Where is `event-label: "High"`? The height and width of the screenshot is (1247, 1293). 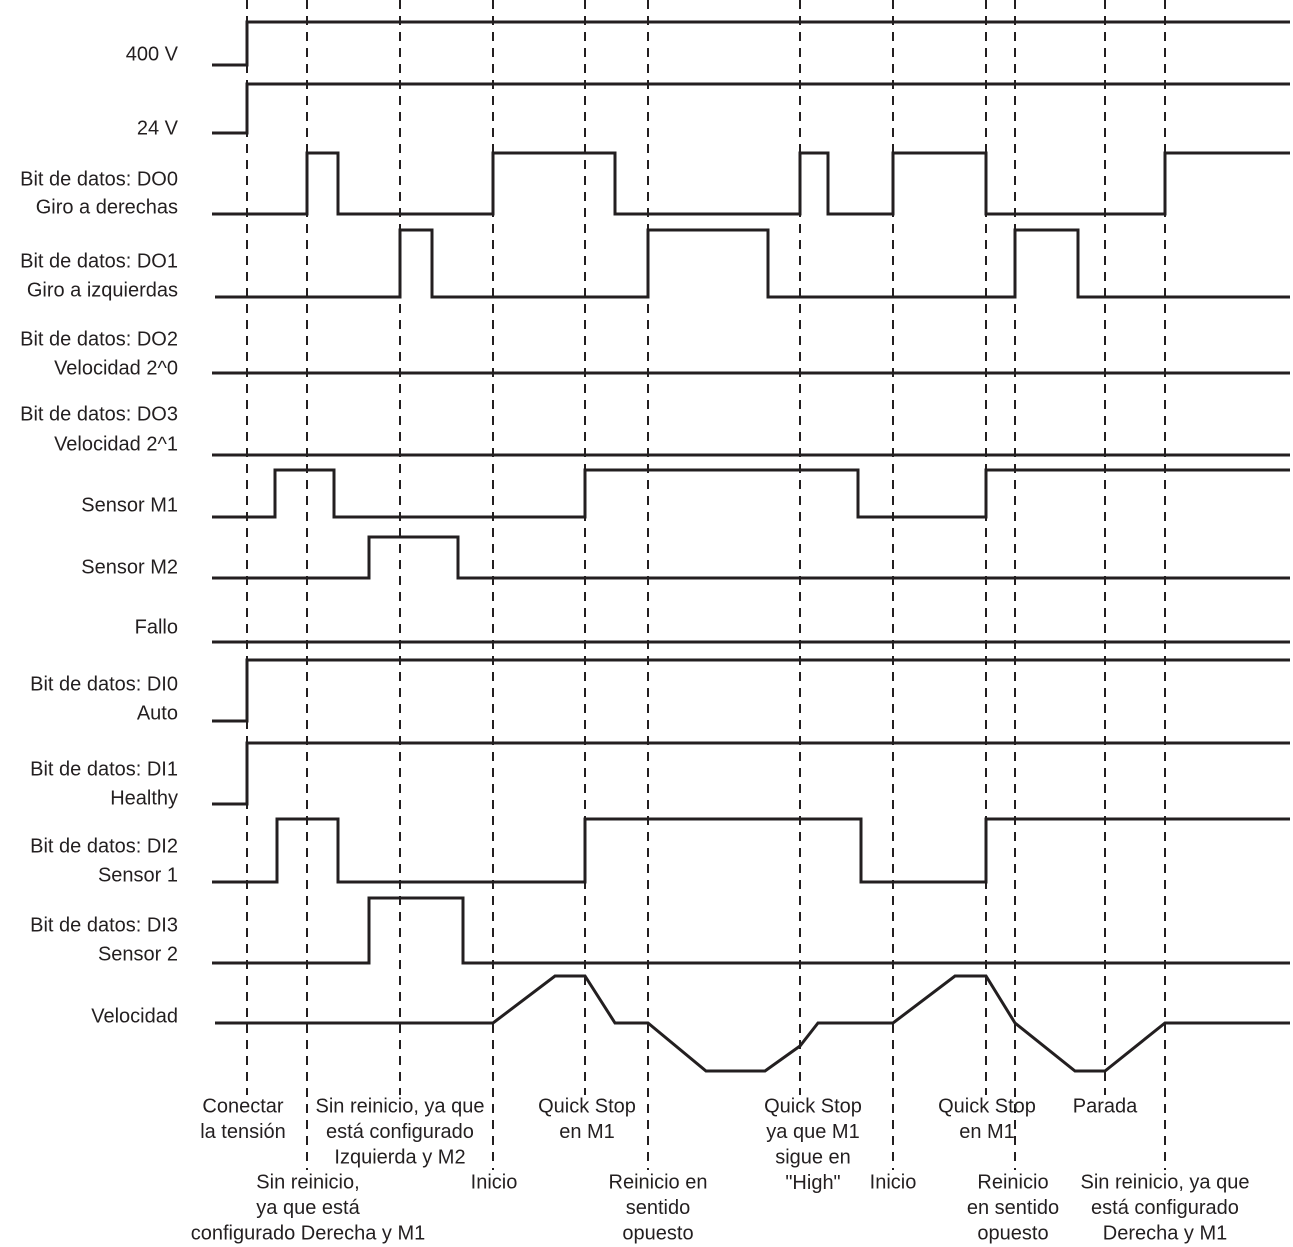
event-label: "High" is located at coordinates (812, 1183).